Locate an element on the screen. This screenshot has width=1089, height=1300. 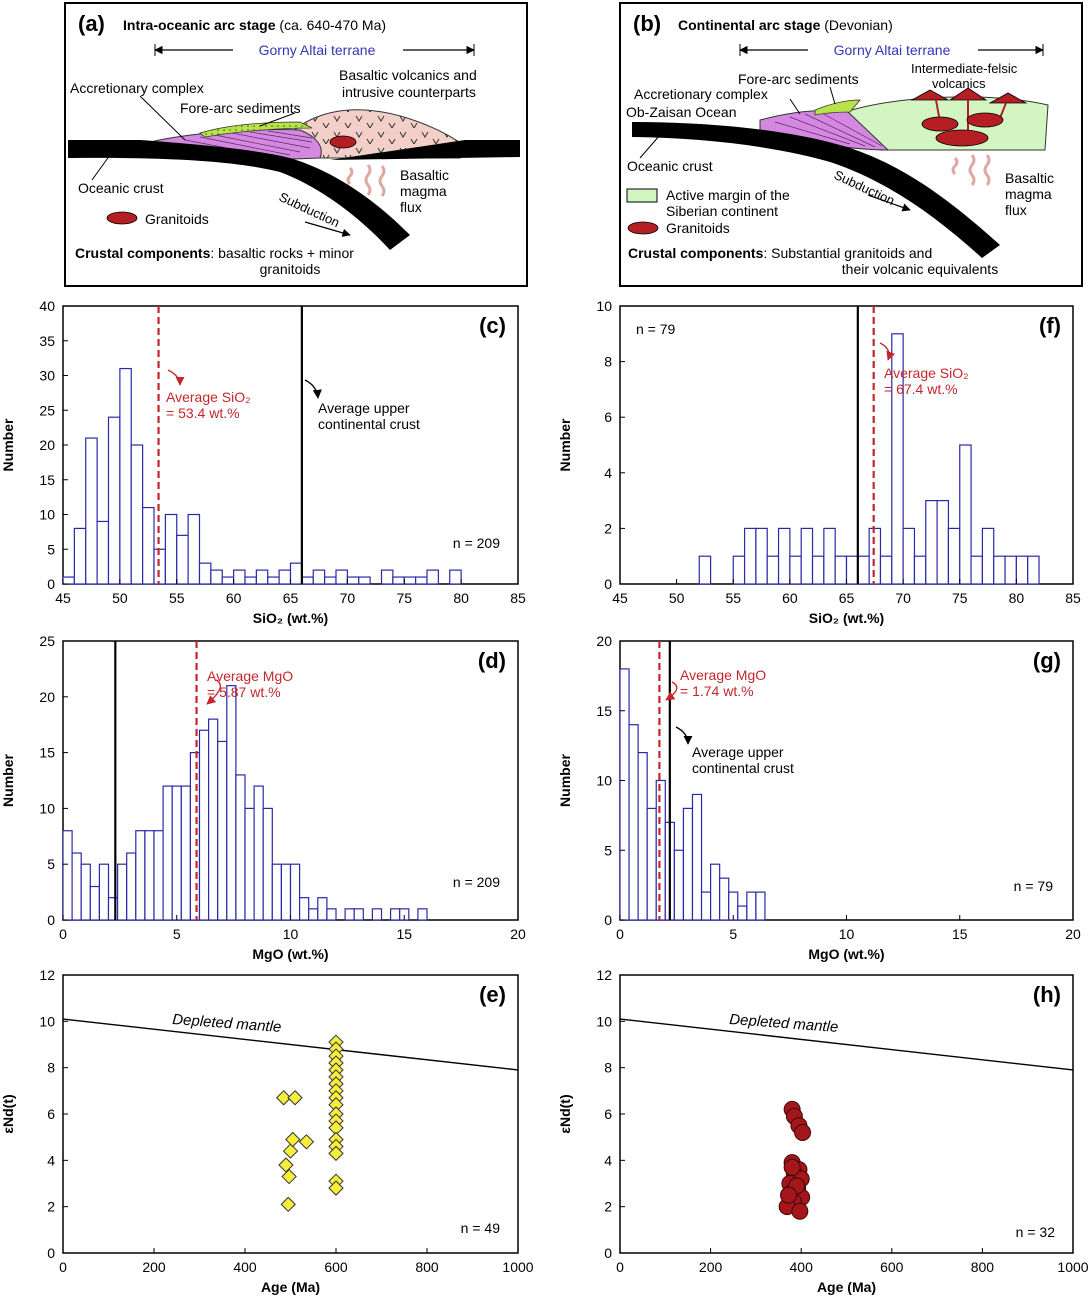
overriding-plate-right is located at coordinates (425, 150).